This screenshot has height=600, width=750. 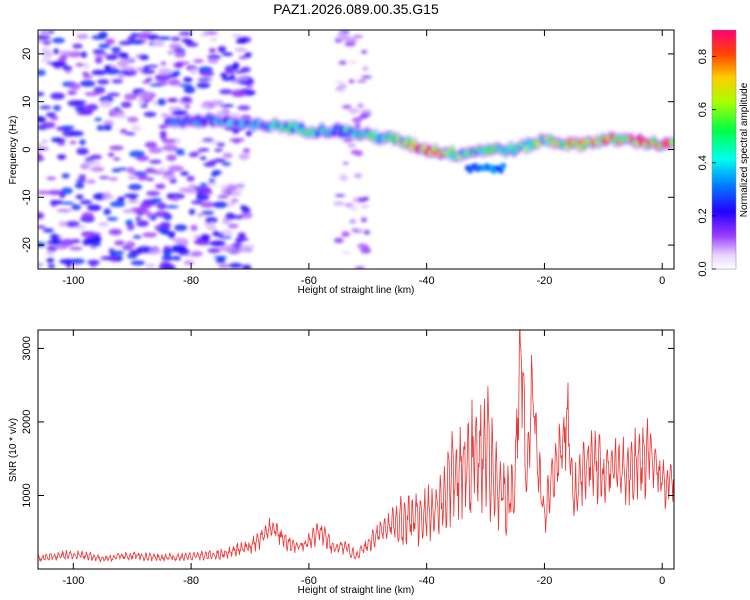 I want to click on spectrogram-y-tick-label: -10, so click(x=27, y=197).